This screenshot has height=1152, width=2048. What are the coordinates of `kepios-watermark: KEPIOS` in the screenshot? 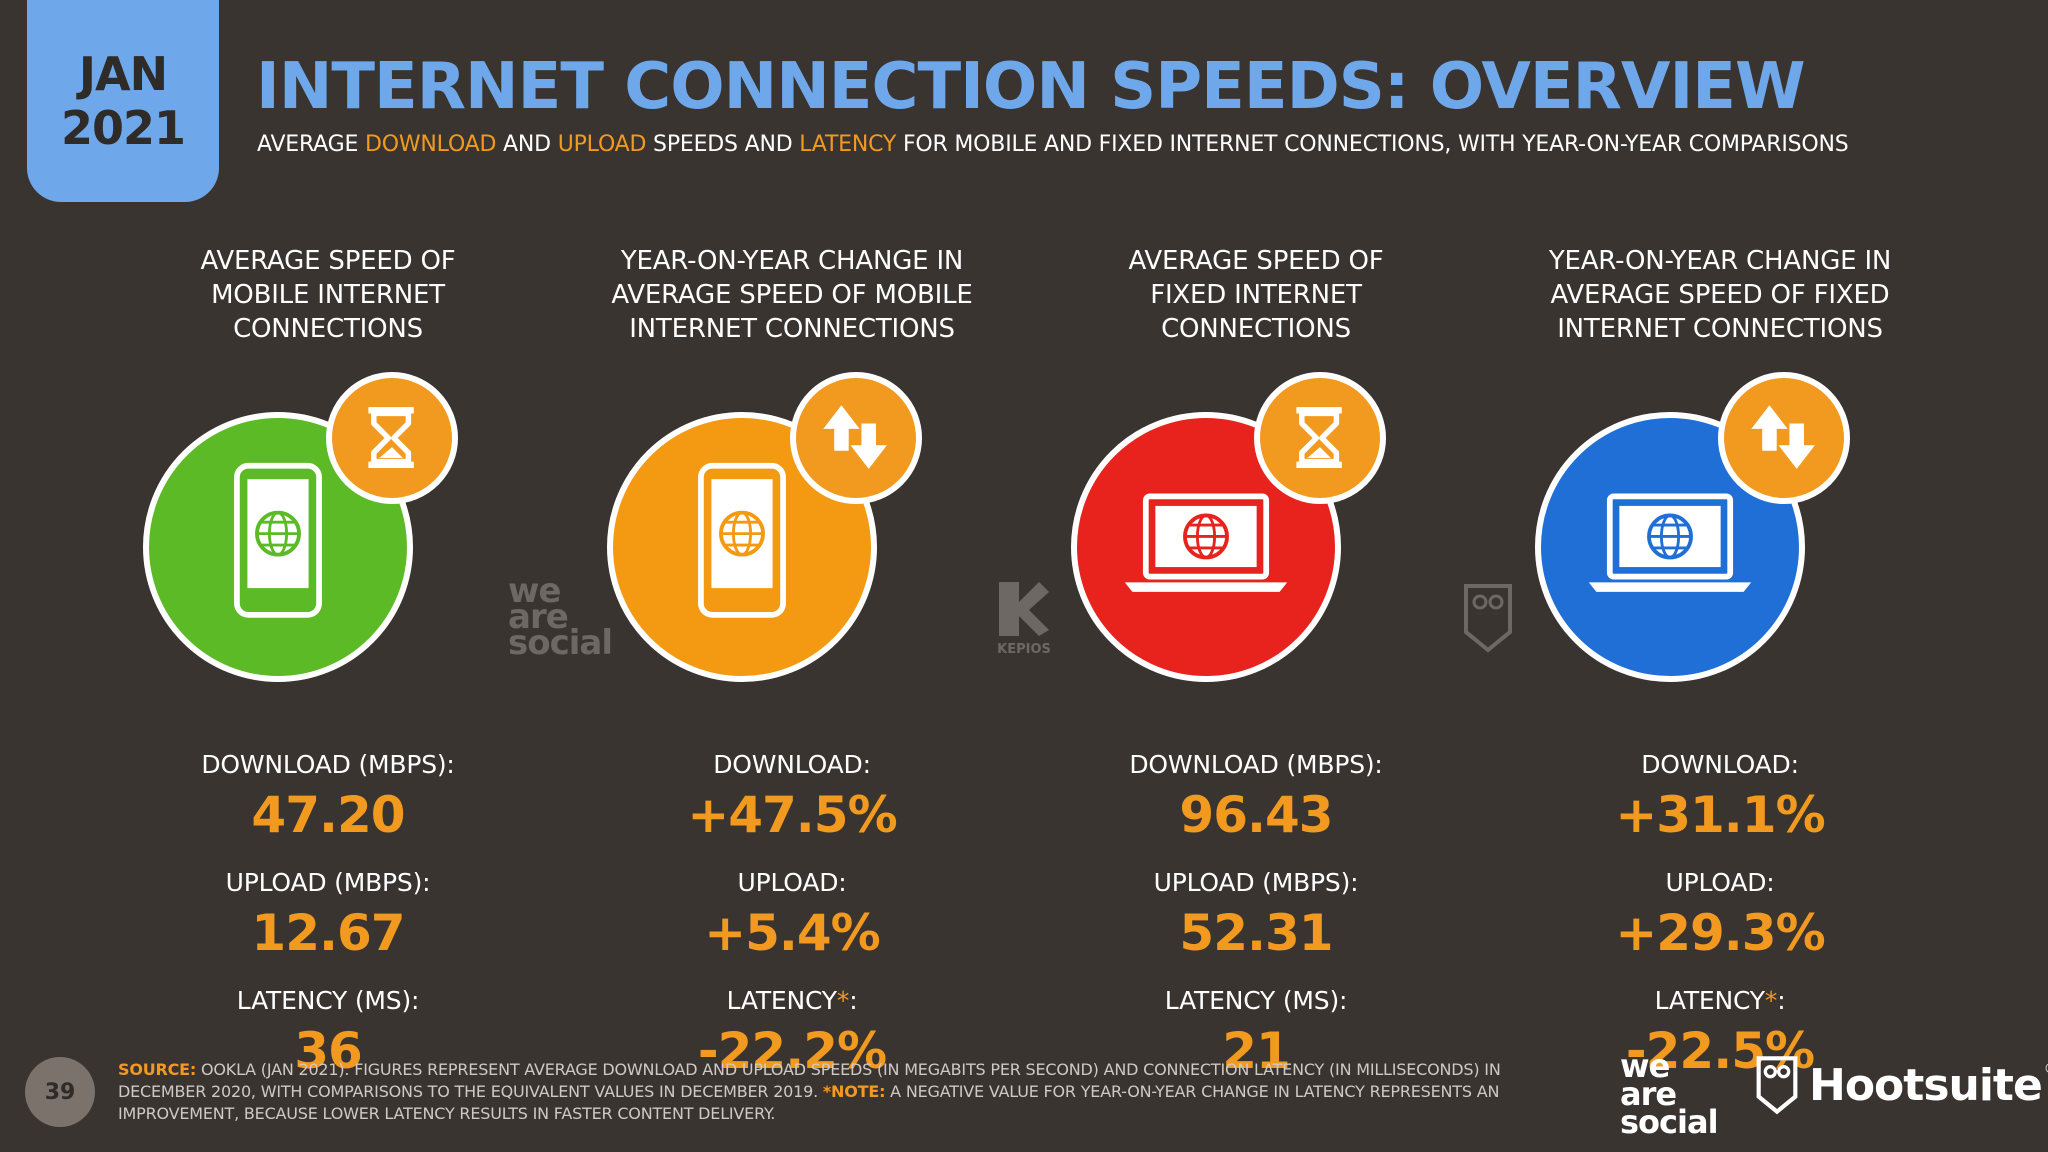 It's located at (1024, 618).